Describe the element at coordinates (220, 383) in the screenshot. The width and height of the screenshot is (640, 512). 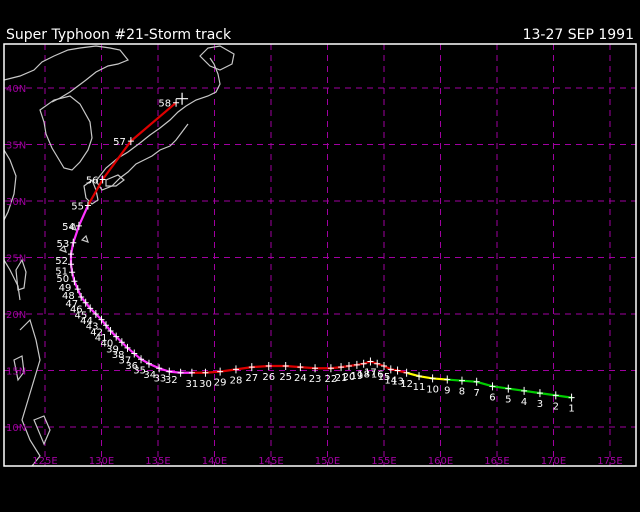
I see `track-position-number: 29` at that location.